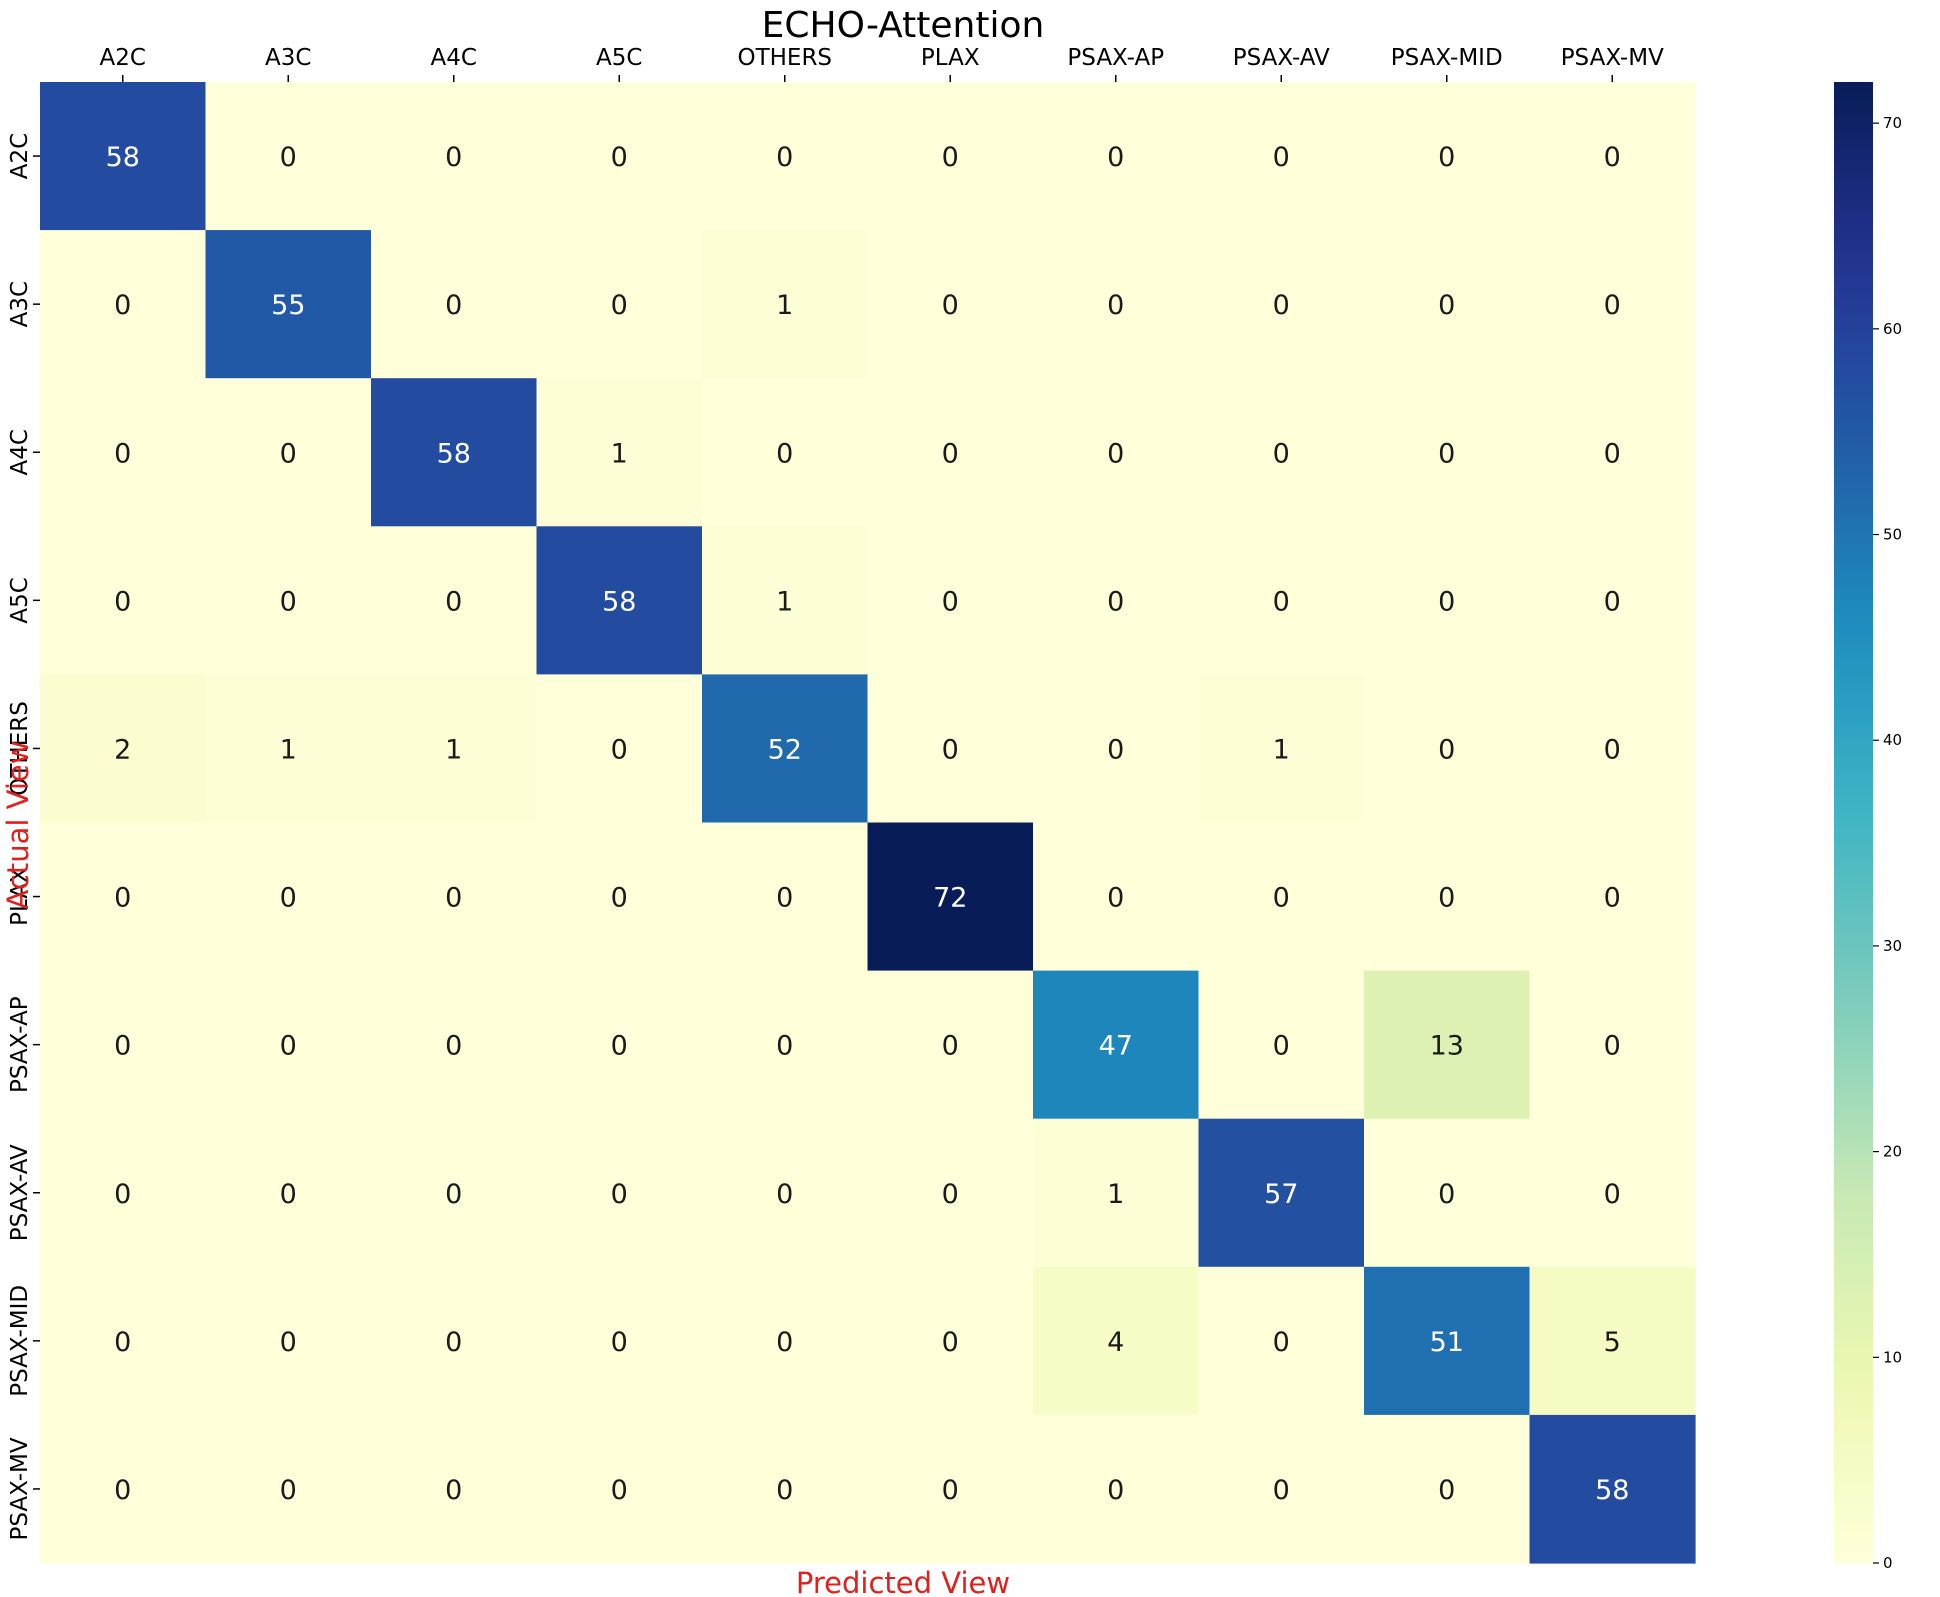 The height and width of the screenshot is (1597, 1940). Describe the element at coordinates (18, 825) in the screenshot. I see `y-axis-label: Actual View` at that location.